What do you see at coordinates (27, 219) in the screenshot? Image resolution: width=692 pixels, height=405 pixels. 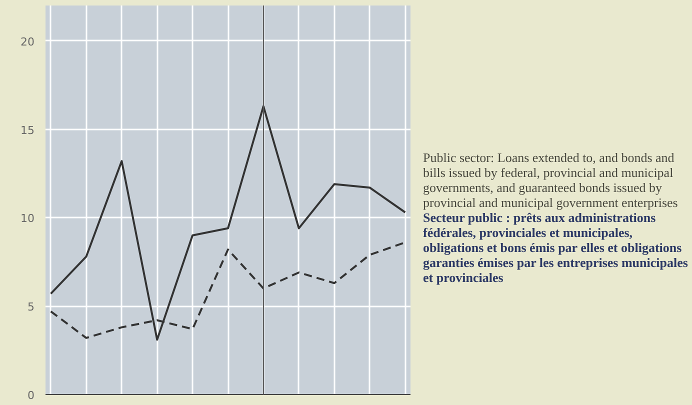 I see `y-tick-label: 10` at bounding box center [27, 219].